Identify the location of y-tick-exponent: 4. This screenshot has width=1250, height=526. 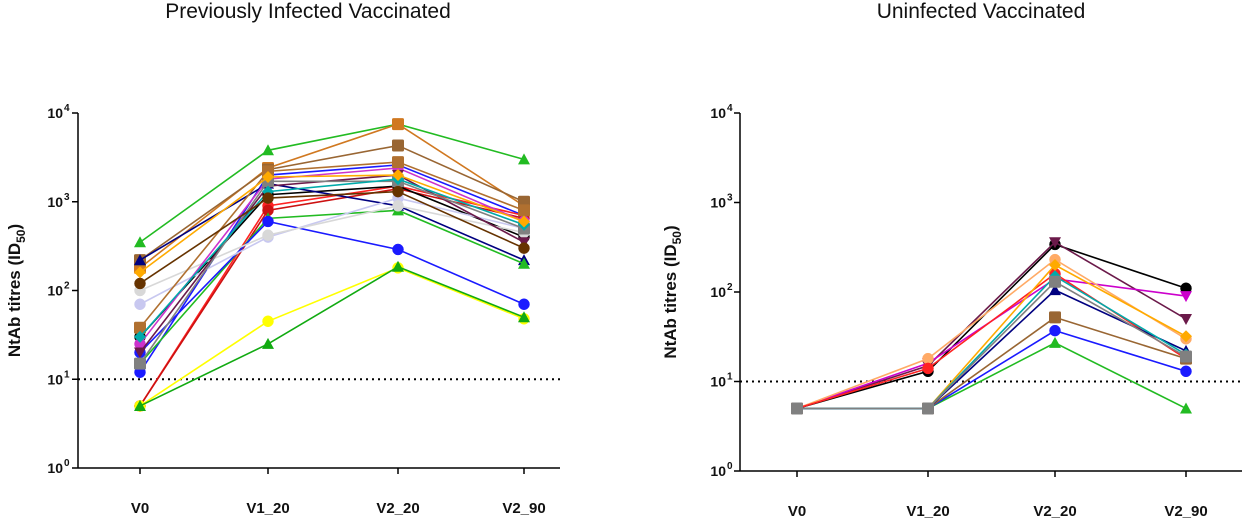
(730, 108).